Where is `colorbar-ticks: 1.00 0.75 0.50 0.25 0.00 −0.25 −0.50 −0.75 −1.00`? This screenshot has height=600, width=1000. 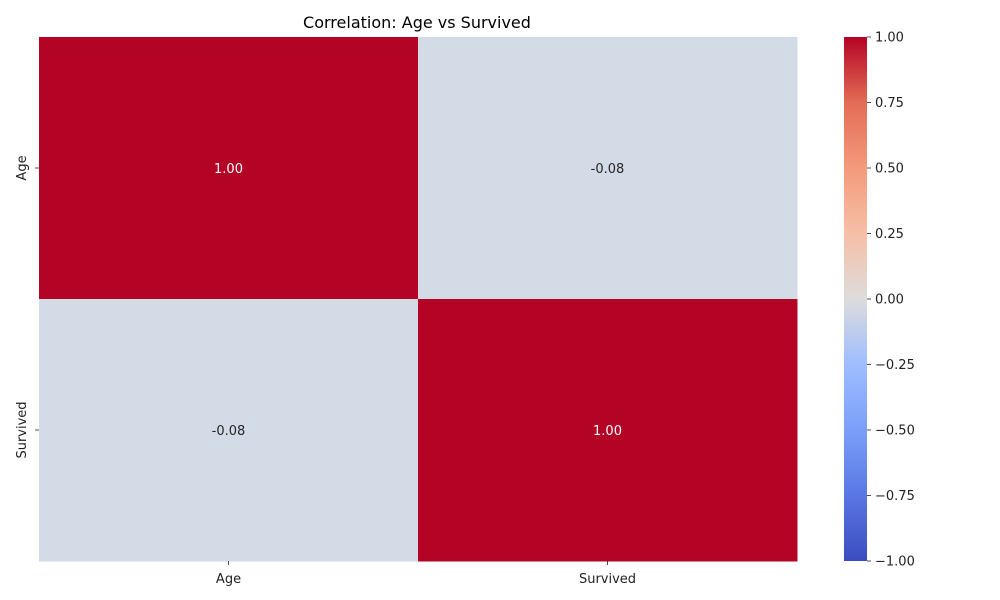 colorbar-ticks: 1.00 0.75 0.50 0.25 0.00 −0.25 −0.50 −0.75 −1.00 is located at coordinates (891, 300).